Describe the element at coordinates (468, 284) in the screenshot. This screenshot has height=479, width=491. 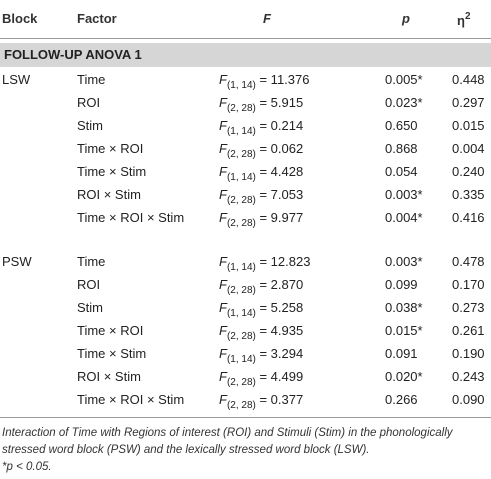
I see `eta-value: 0.170` at that location.